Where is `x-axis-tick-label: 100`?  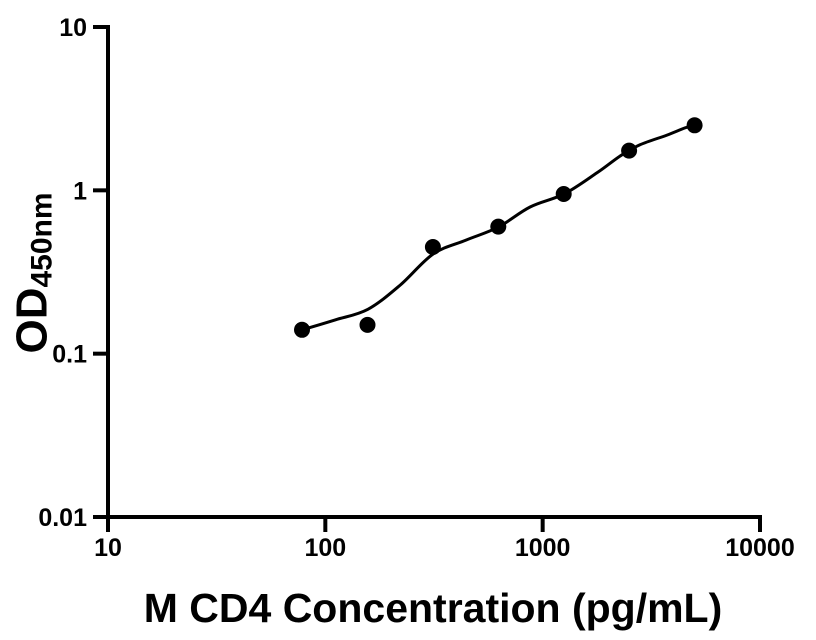
x-axis-tick-label: 100 is located at coordinates (325, 548).